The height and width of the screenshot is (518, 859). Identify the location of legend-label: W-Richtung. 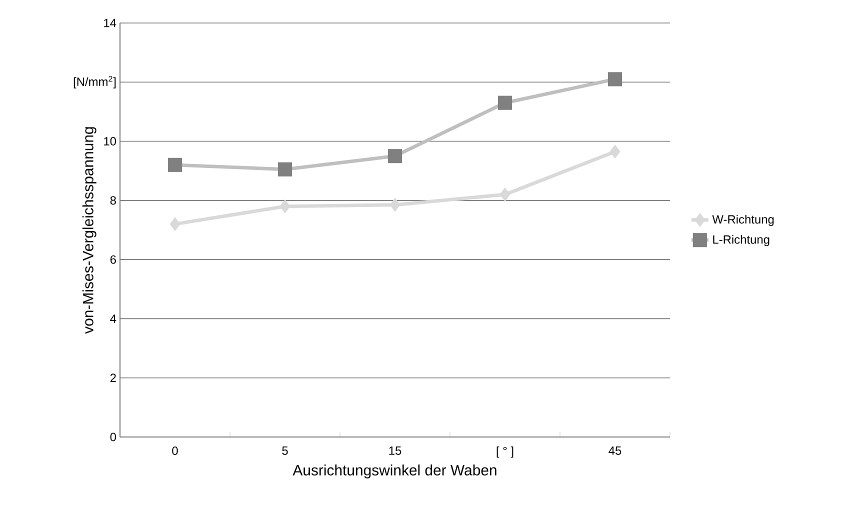
(743, 220).